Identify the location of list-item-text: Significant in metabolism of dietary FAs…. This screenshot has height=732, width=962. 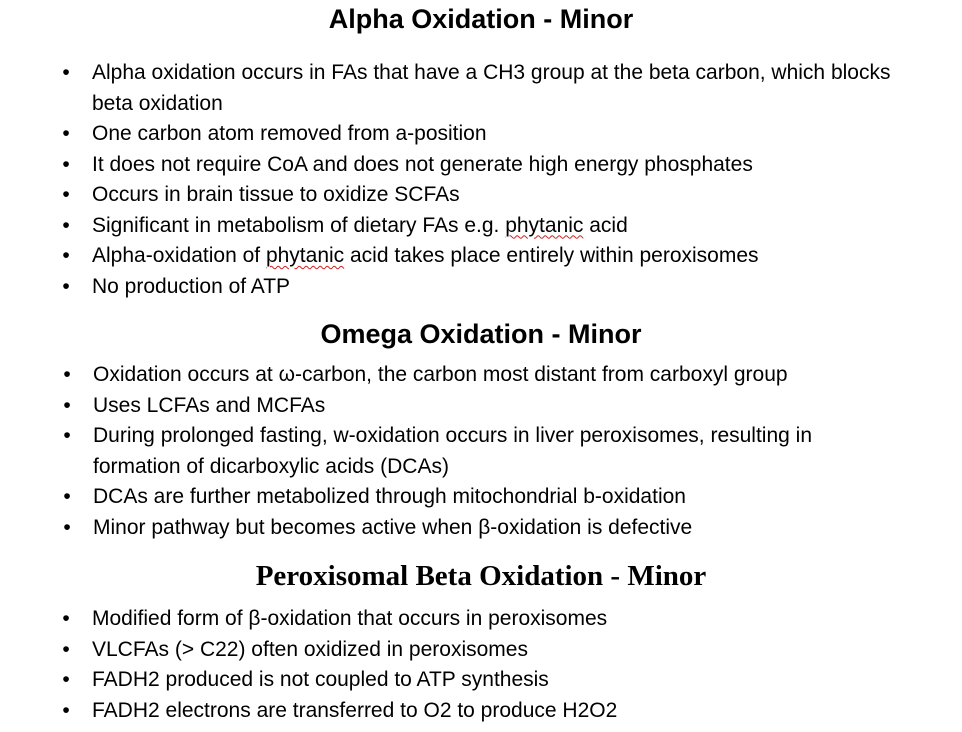
(360, 225).